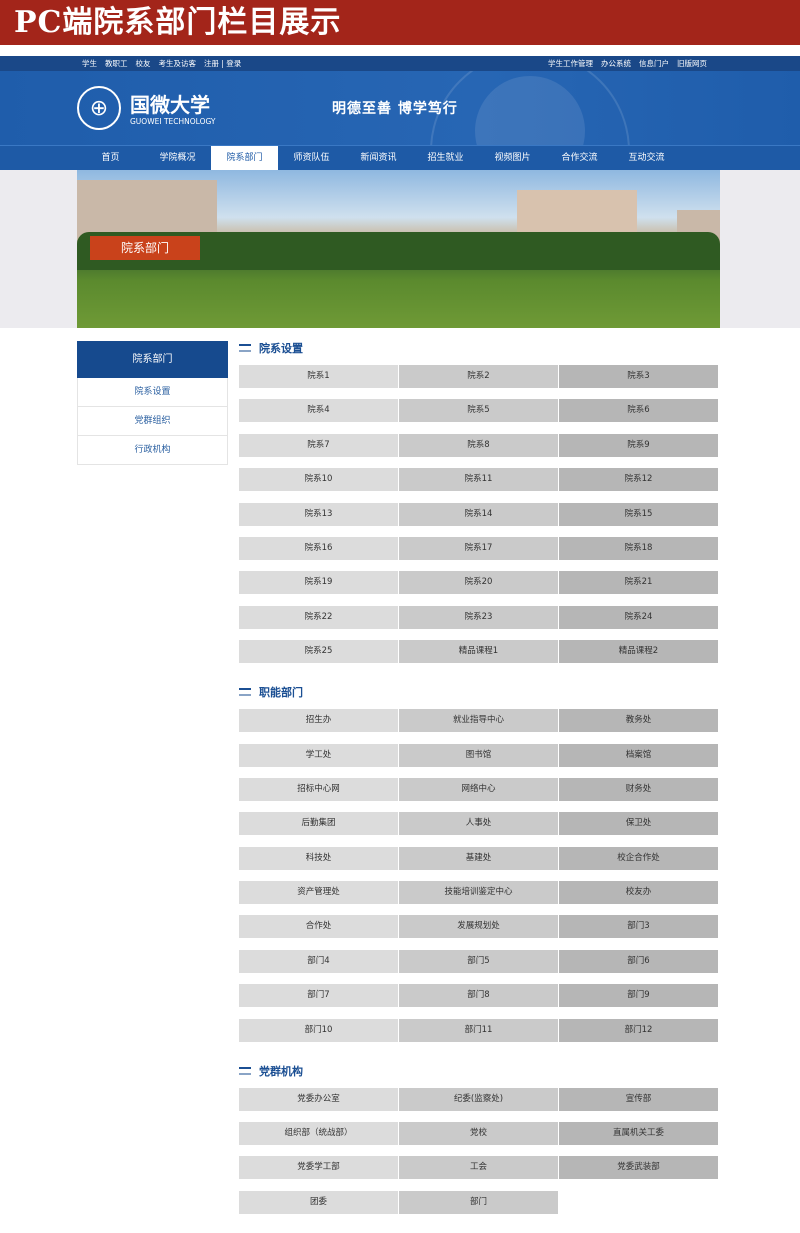 The height and width of the screenshot is (1233, 800). What do you see at coordinates (318, 1030) in the screenshot?
I see `department-link: 部门10` at bounding box center [318, 1030].